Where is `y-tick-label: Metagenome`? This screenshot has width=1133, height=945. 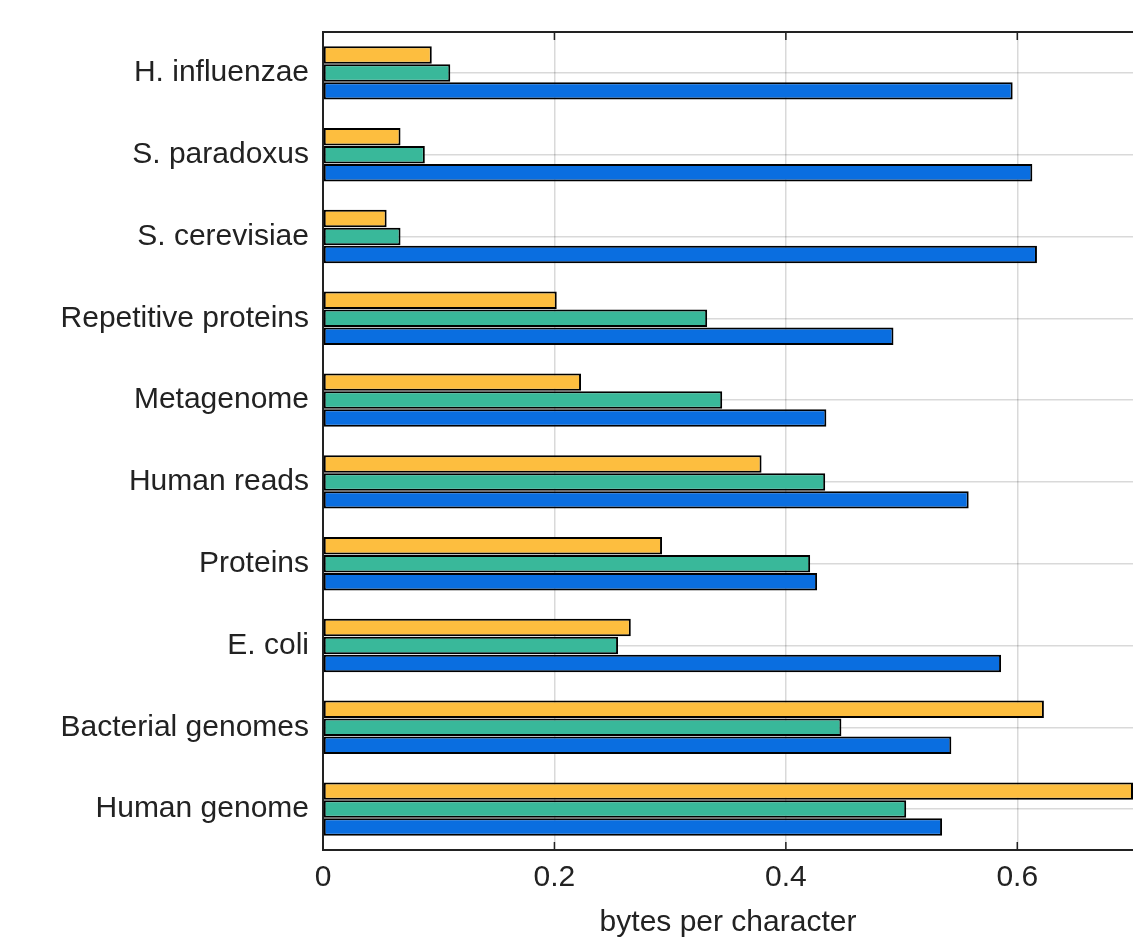
y-tick-label: Metagenome is located at coordinates (221, 398).